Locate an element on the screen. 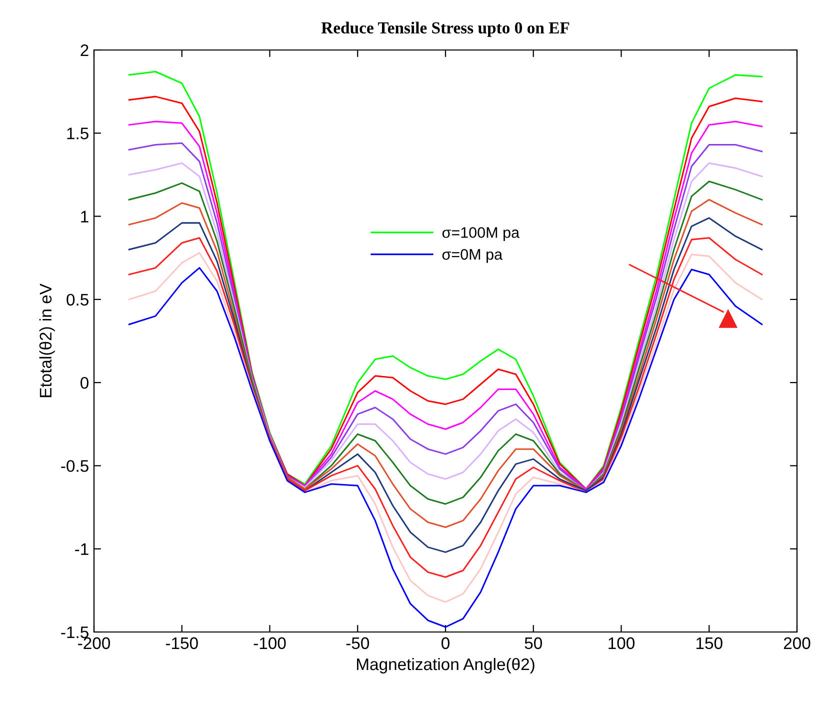  y-tick-label: 1.5 is located at coordinates (77, 134).